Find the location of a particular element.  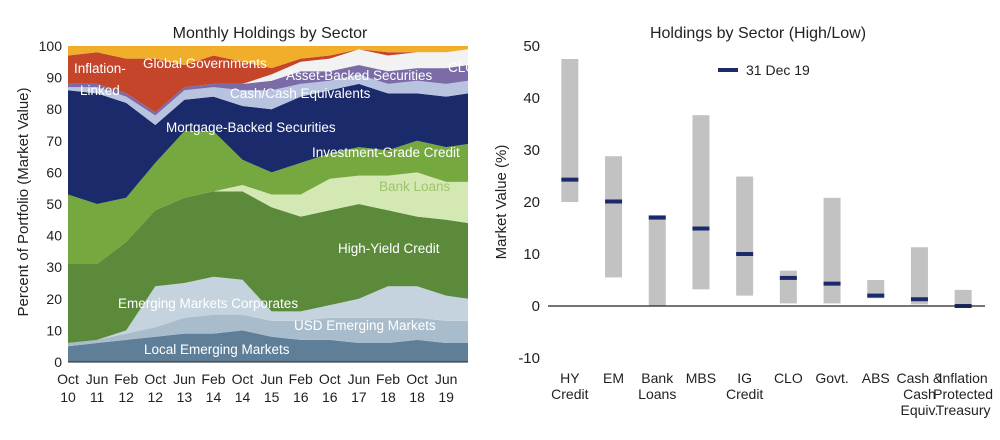

area-label: Inflation- is located at coordinates (100, 68).